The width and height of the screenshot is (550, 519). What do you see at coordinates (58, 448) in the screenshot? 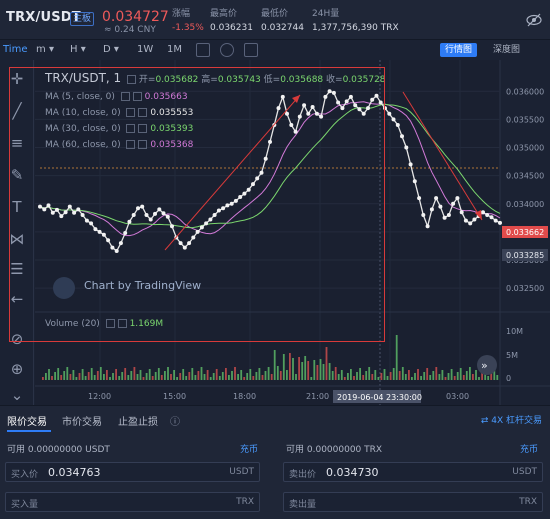
I see `buy-available: 可用 0.00000000 USDT` at bounding box center [58, 448].